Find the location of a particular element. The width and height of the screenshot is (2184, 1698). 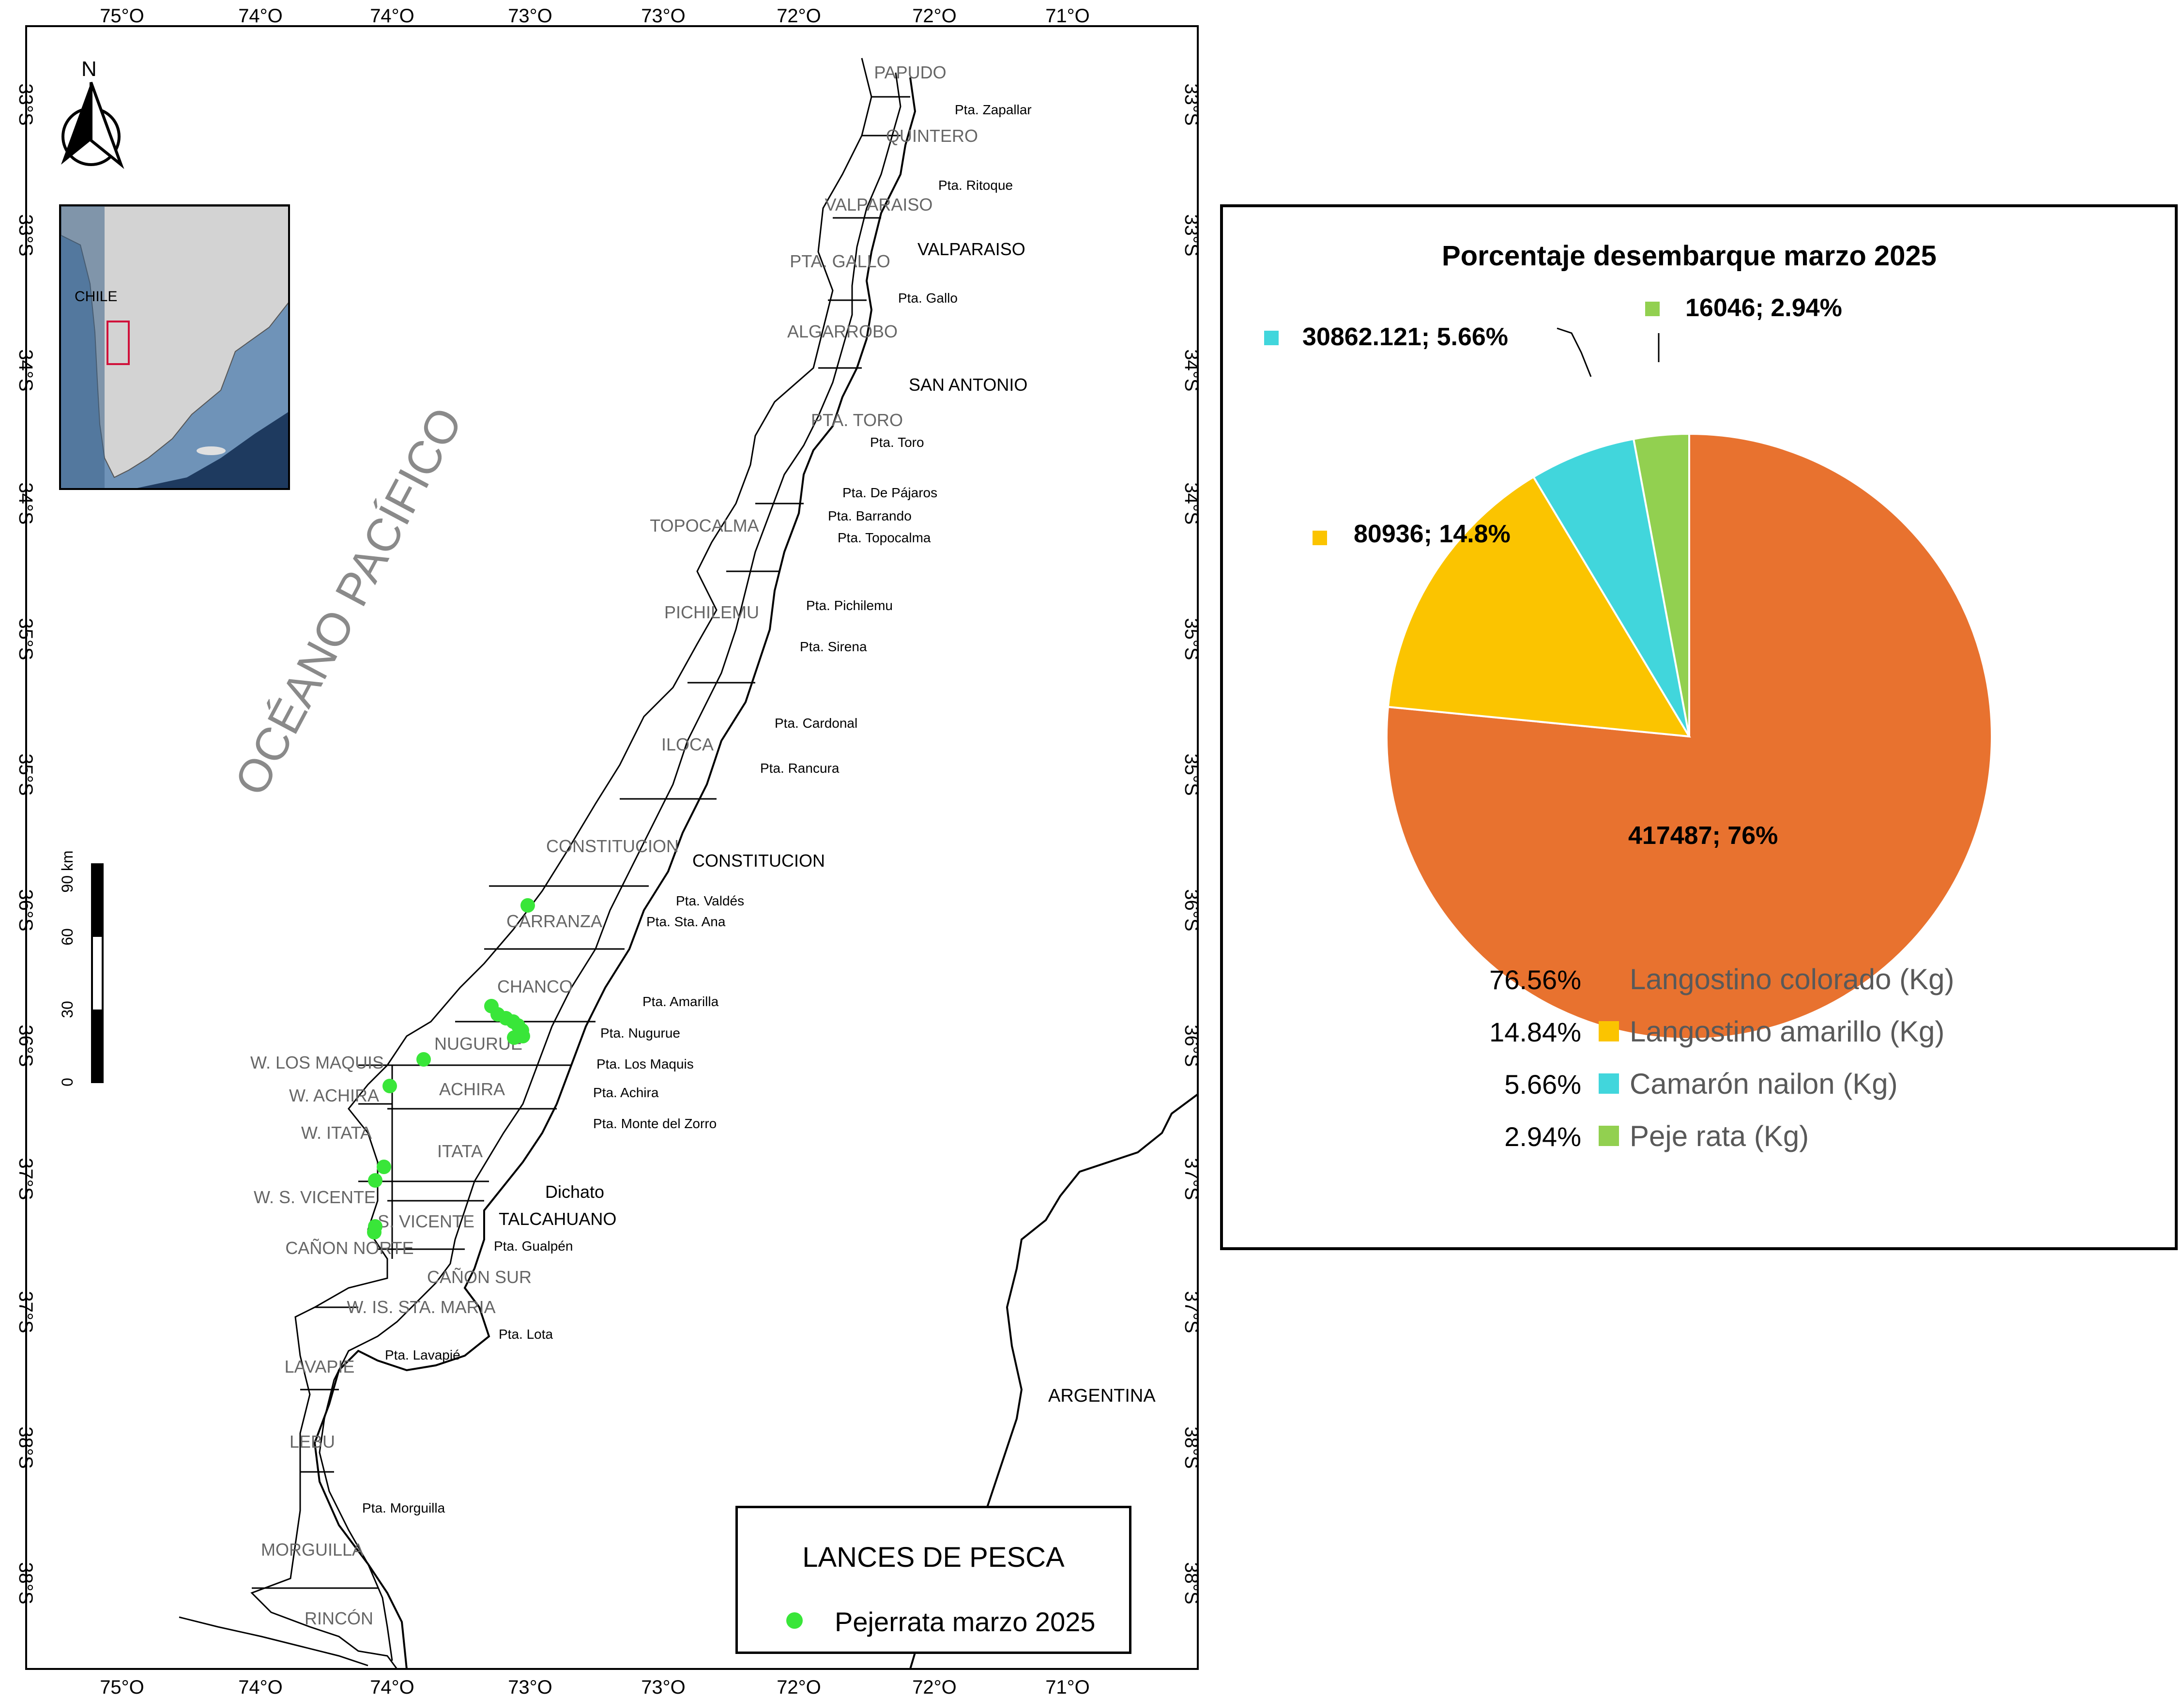

headland-label: Pta. Lota is located at coordinates (526, 1334).